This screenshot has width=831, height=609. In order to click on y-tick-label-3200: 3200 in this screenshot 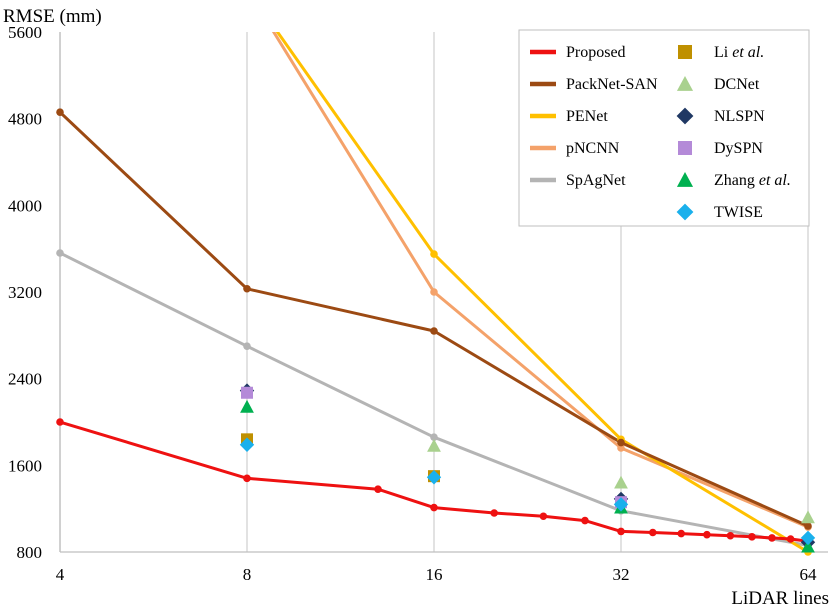, I will do `click(25, 292)`.